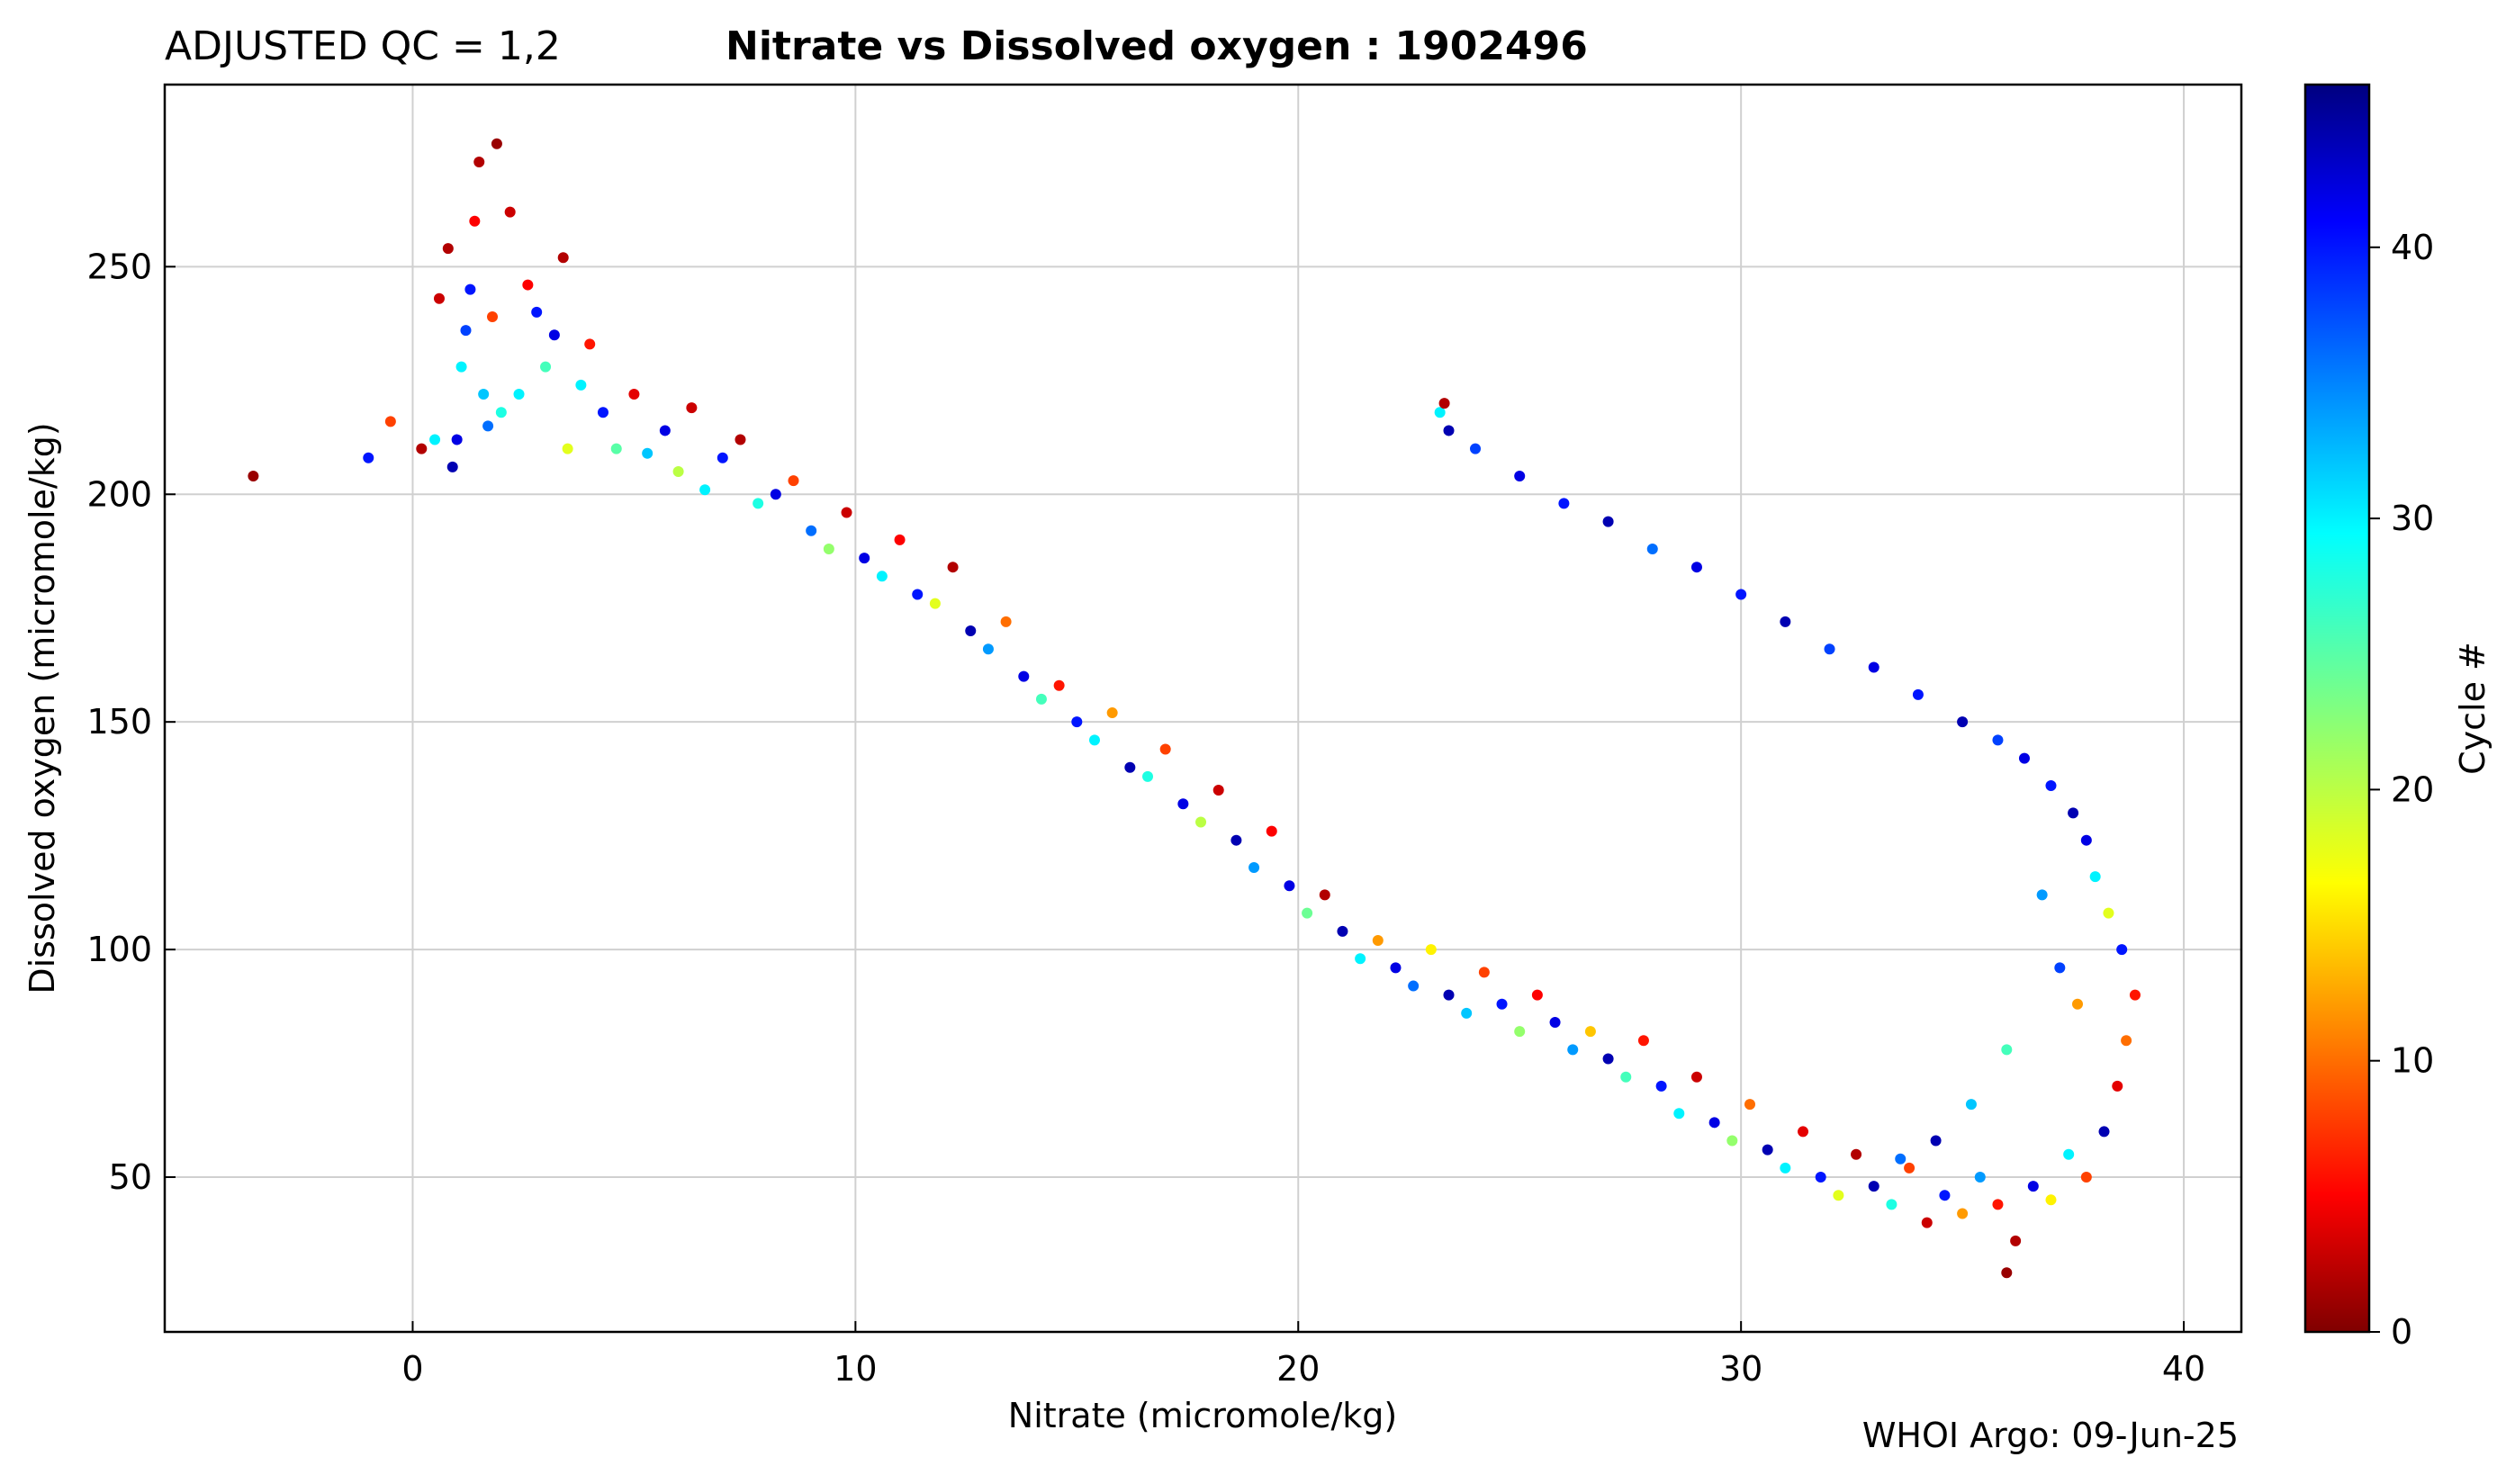  I want to click on x-tick-label: 0, so click(412, 1369).